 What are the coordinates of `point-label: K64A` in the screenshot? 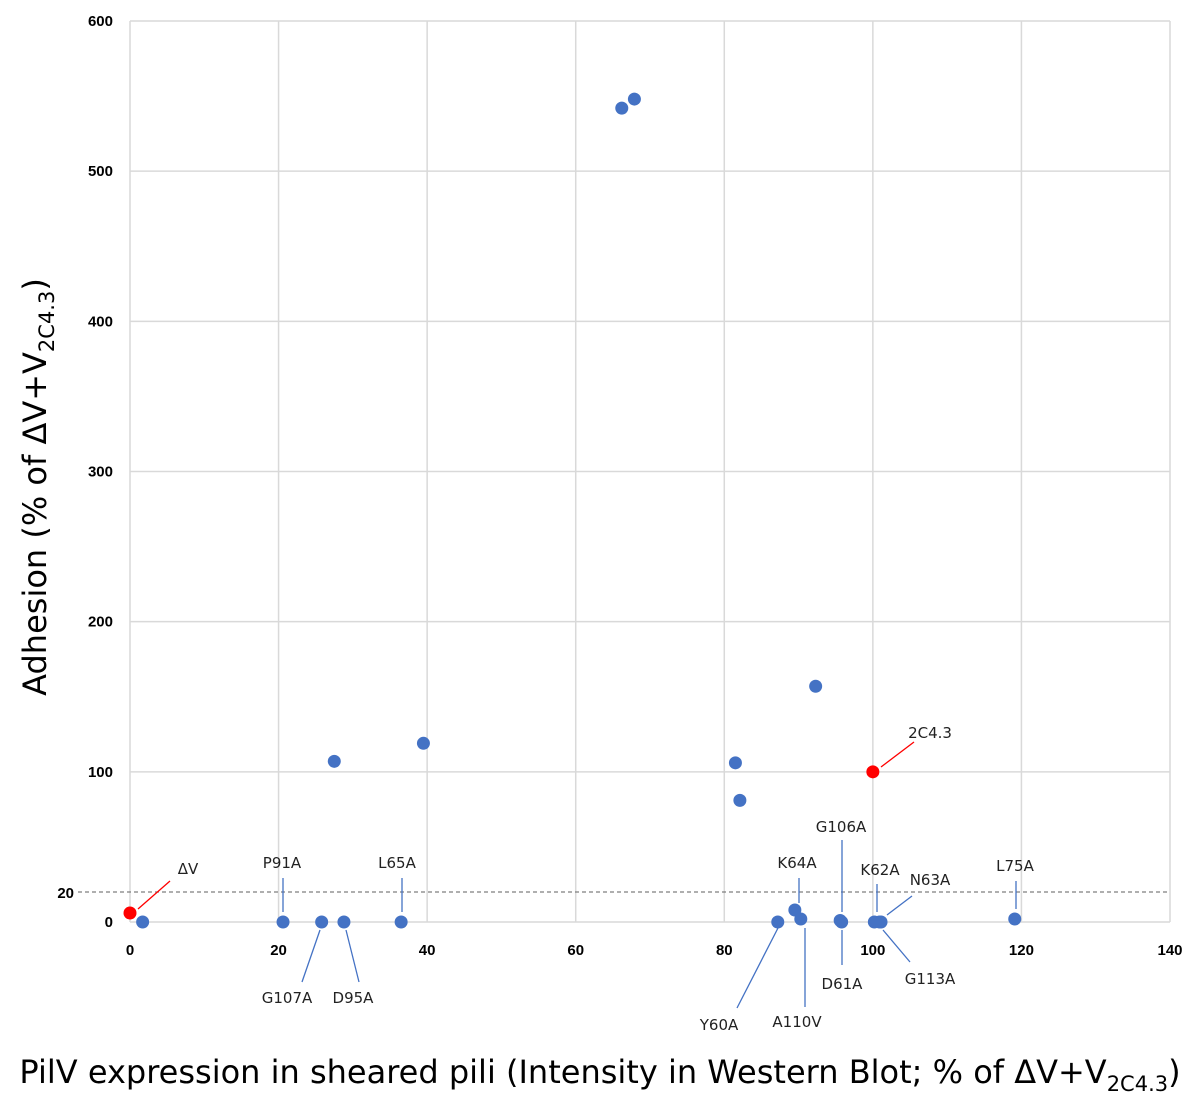 It's located at (797, 863).